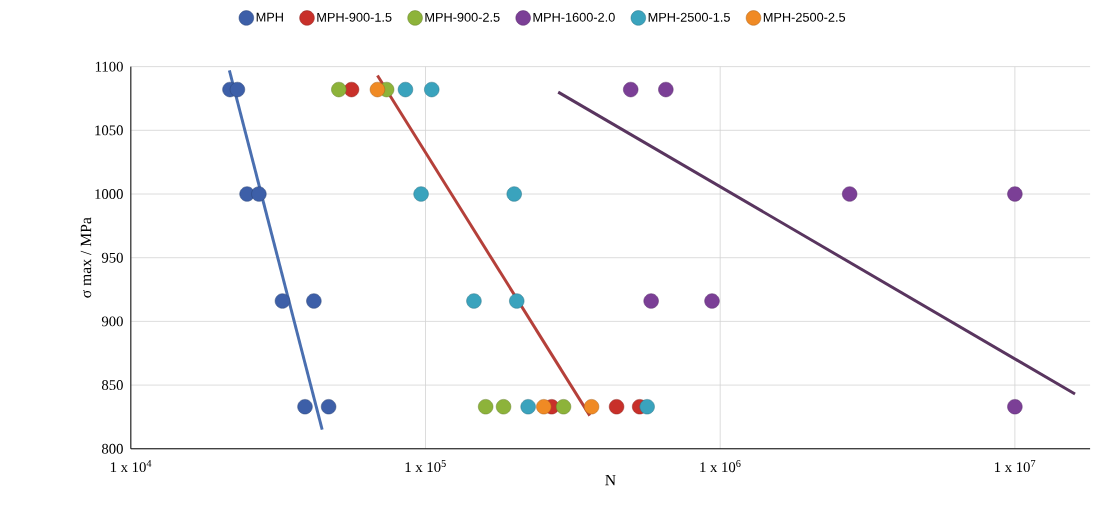 The height and width of the screenshot is (520, 1094). Describe the element at coordinates (112, 448) in the screenshot. I see `y-tick-label: 800` at that location.